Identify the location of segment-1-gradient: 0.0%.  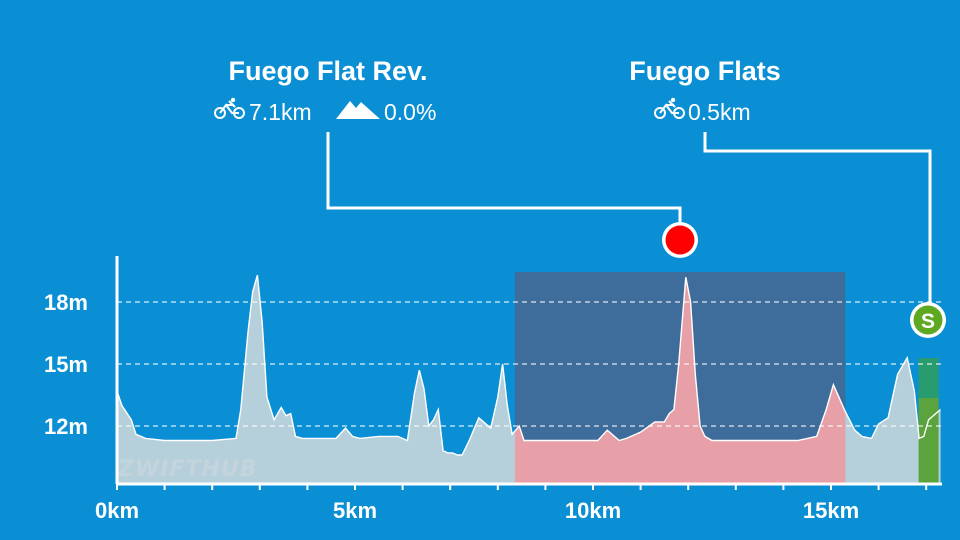
(410, 112).